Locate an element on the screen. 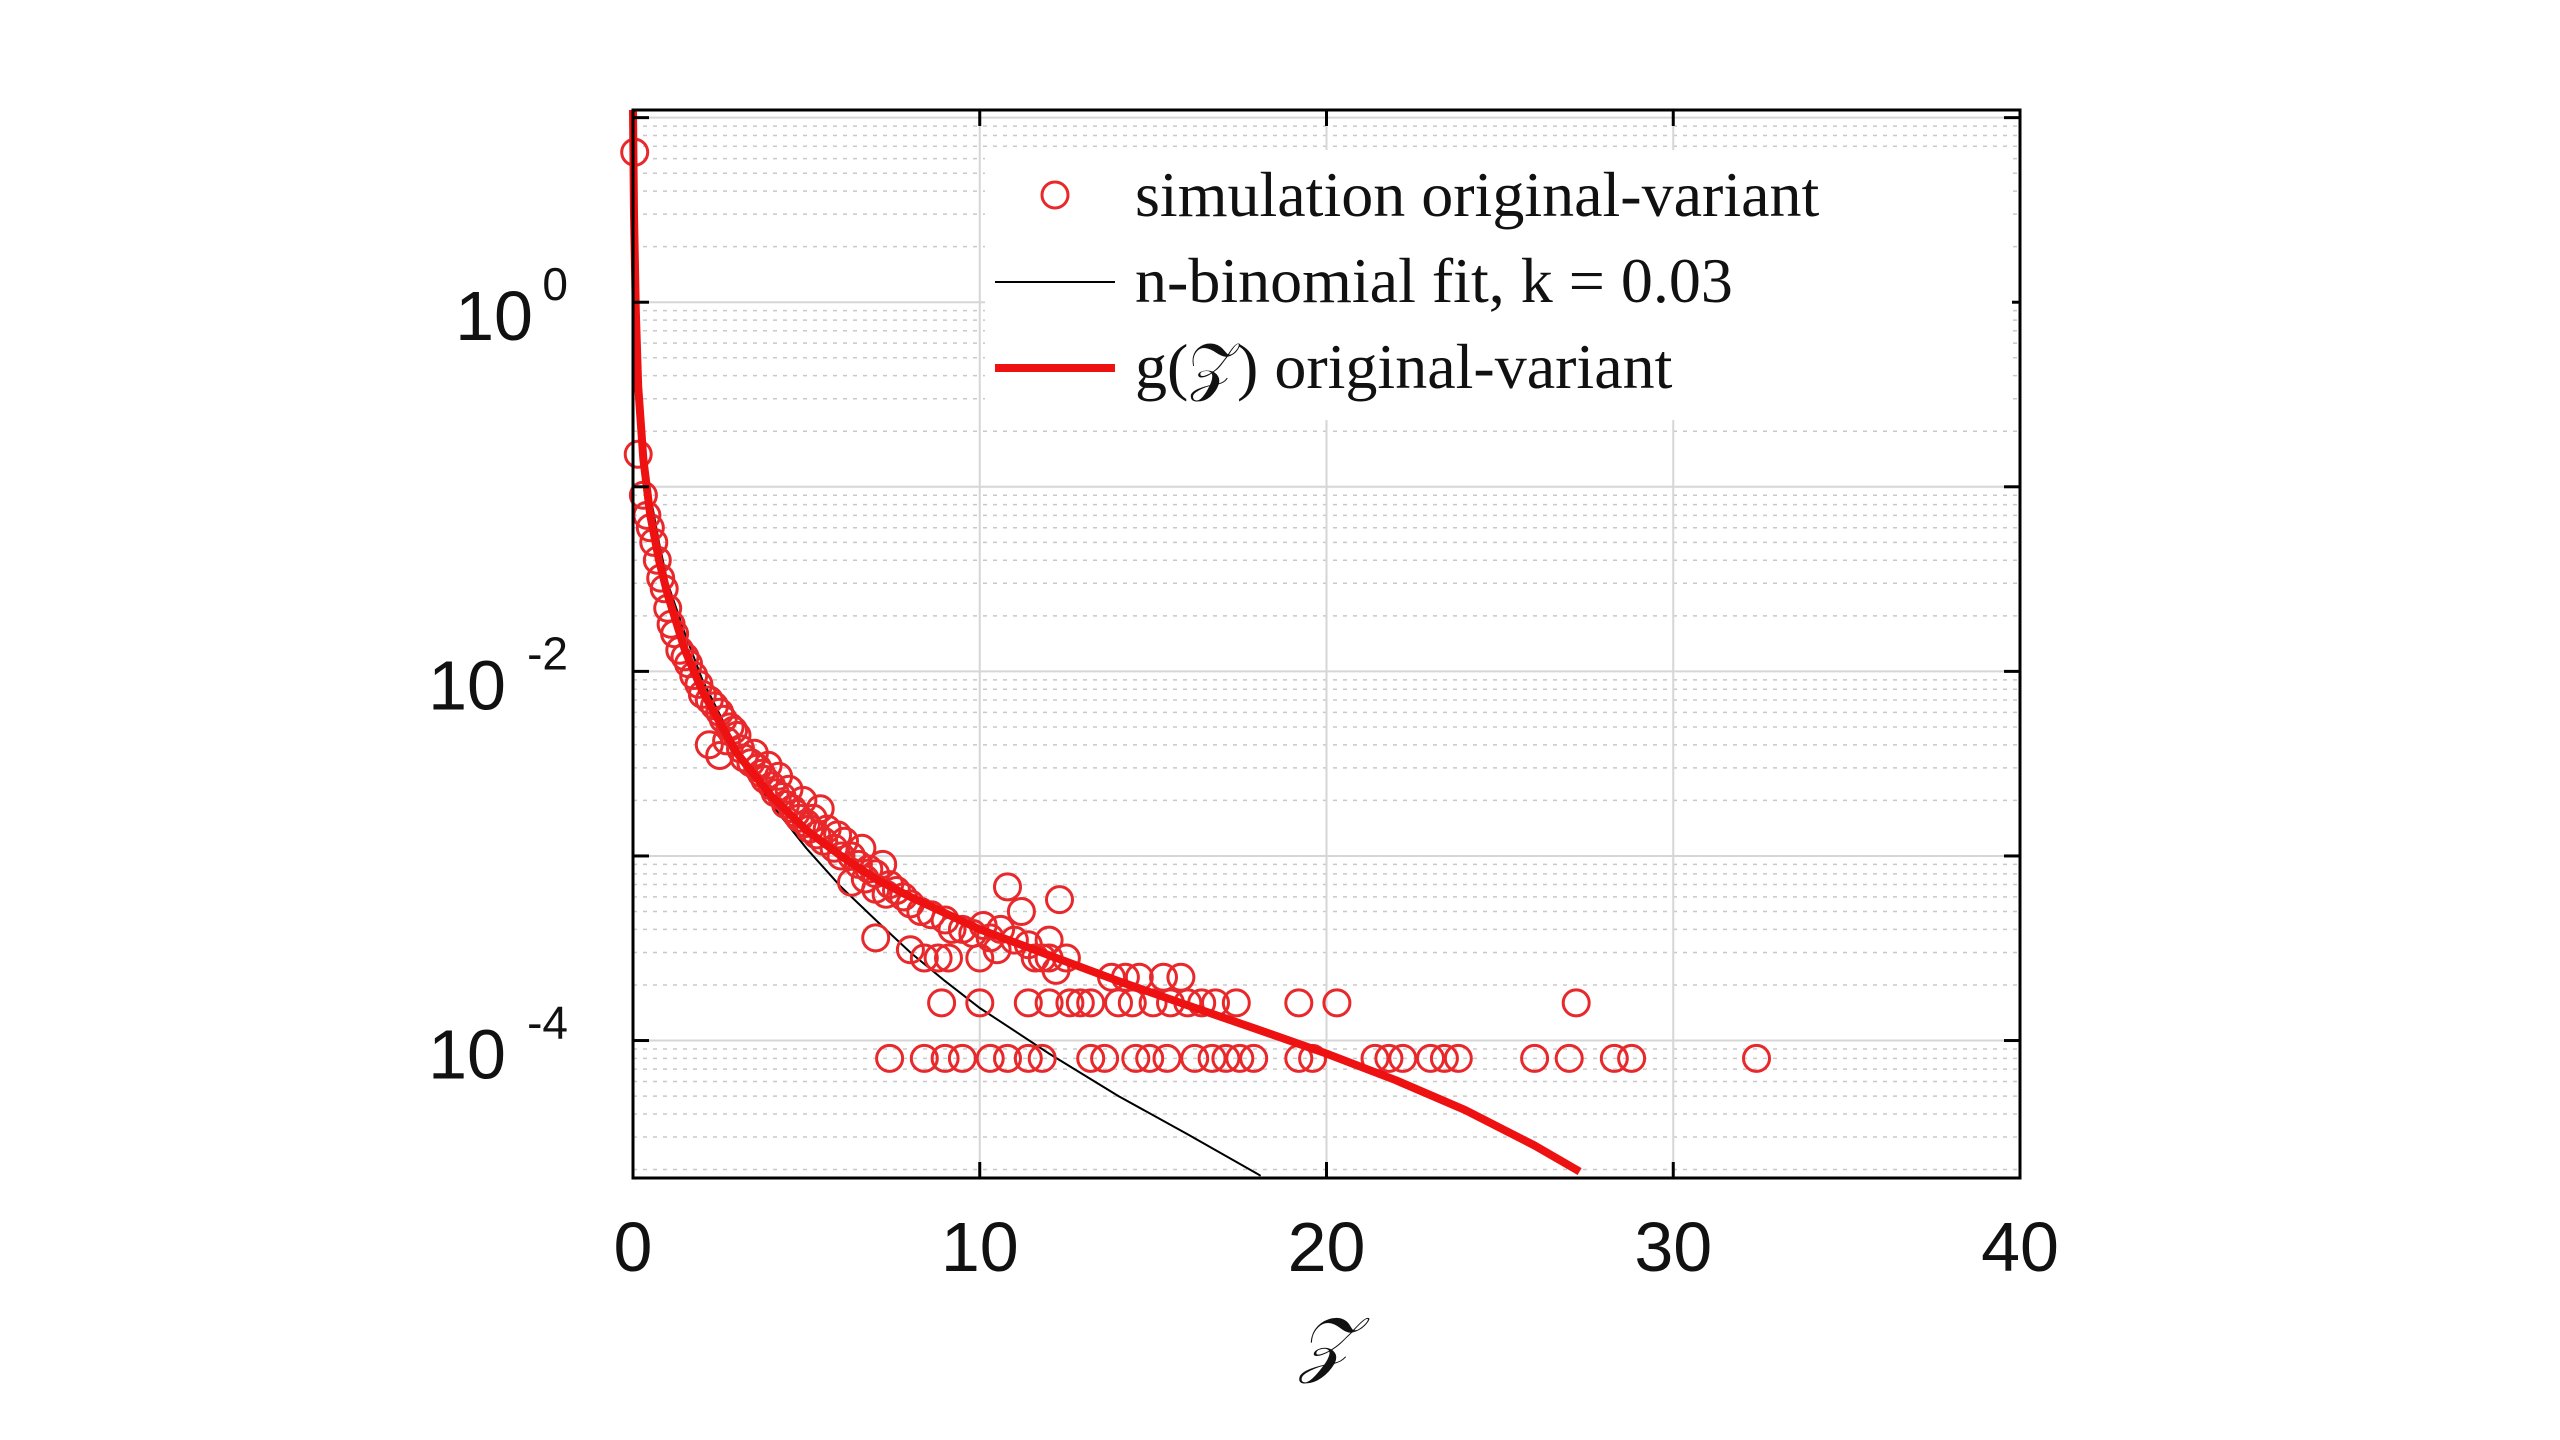 This screenshot has height=1440, width=2560. x-tick-label-0: 0 is located at coordinates (633, 1247).